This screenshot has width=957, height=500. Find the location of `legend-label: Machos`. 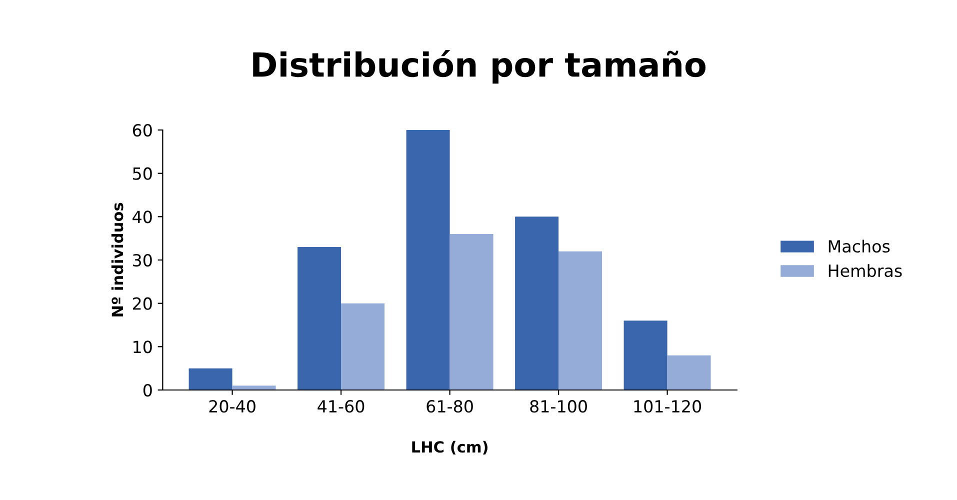

legend-label: Machos is located at coordinates (859, 246).